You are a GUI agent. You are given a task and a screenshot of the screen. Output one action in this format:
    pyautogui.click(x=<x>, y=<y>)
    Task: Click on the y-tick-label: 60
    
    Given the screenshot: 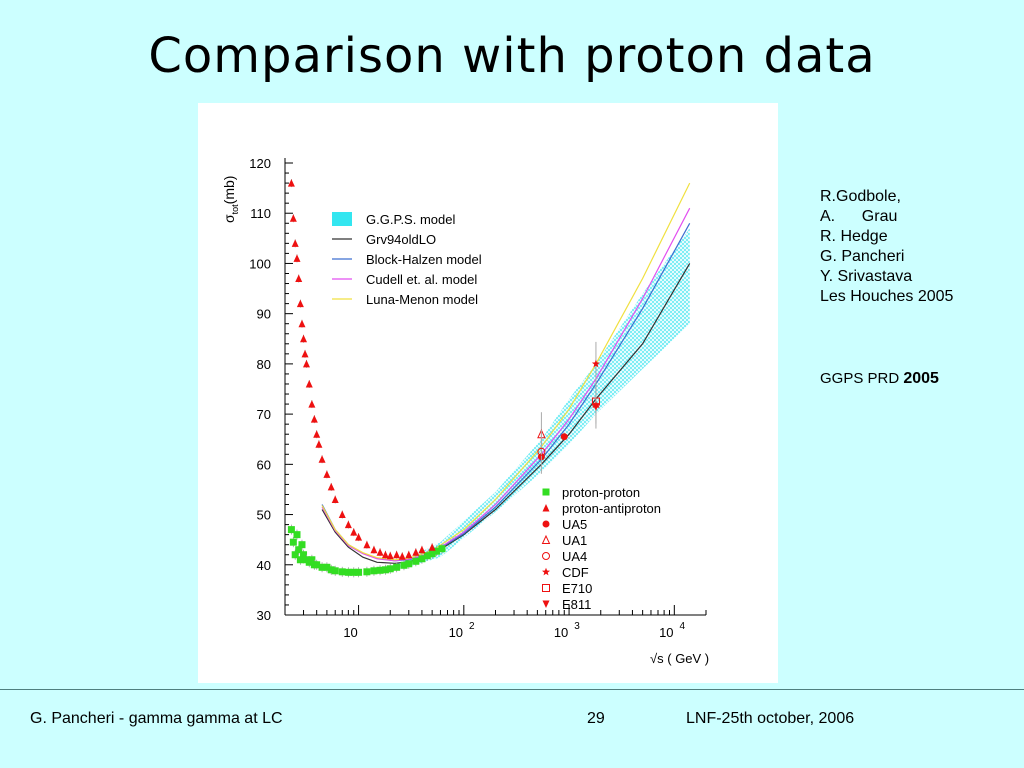 What is the action you would take?
    pyautogui.click(x=264, y=464)
    